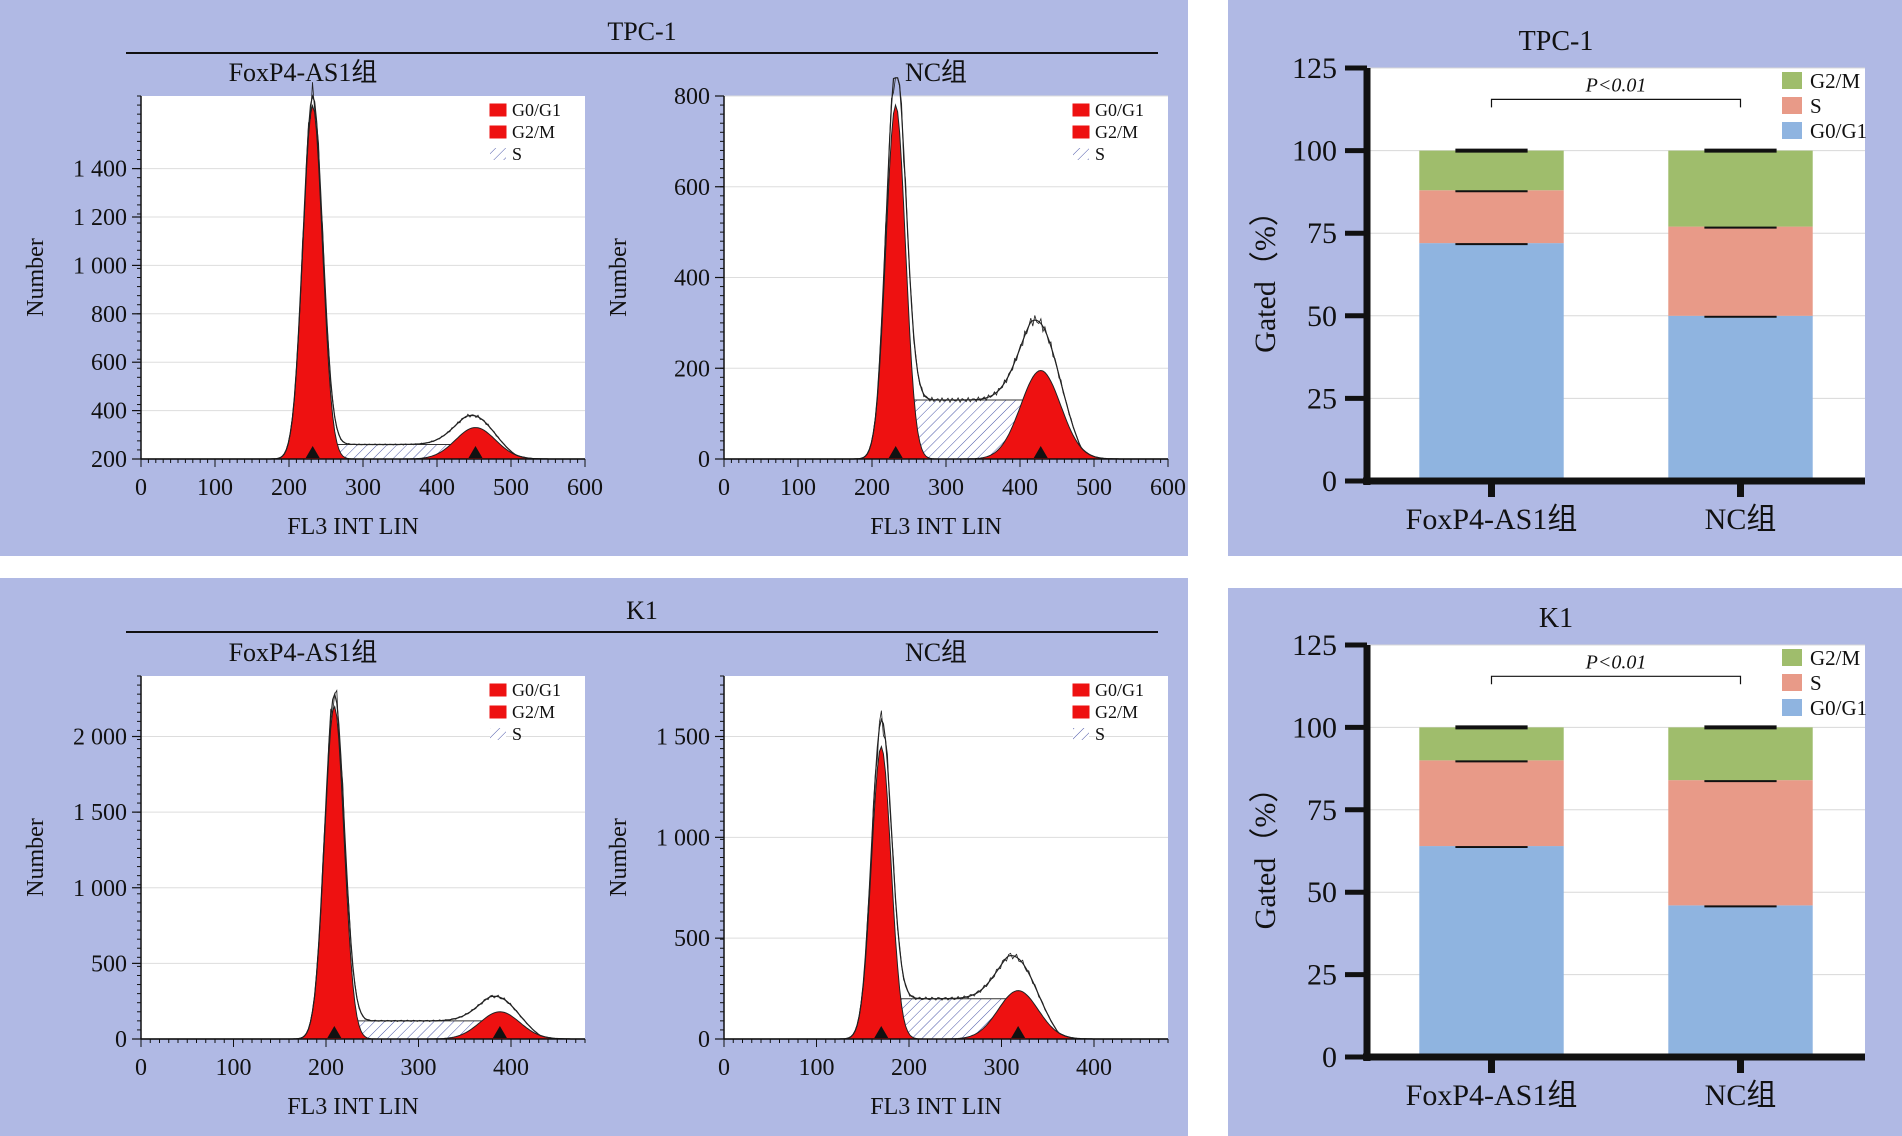 The image size is (1902, 1136). What do you see at coordinates (1741, 519) in the screenshot?
I see `x-tick-label: NC组` at bounding box center [1741, 519].